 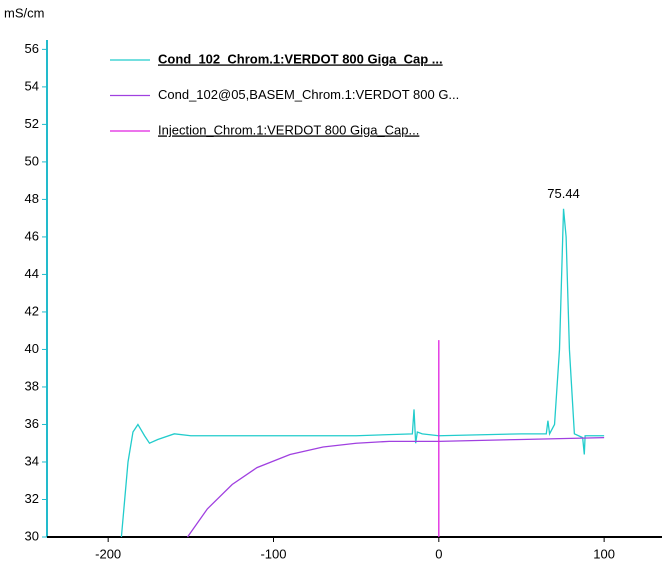 What do you see at coordinates (32, 198) in the screenshot?
I see `y-tick-label: 48` at bounding box center [32, 198].